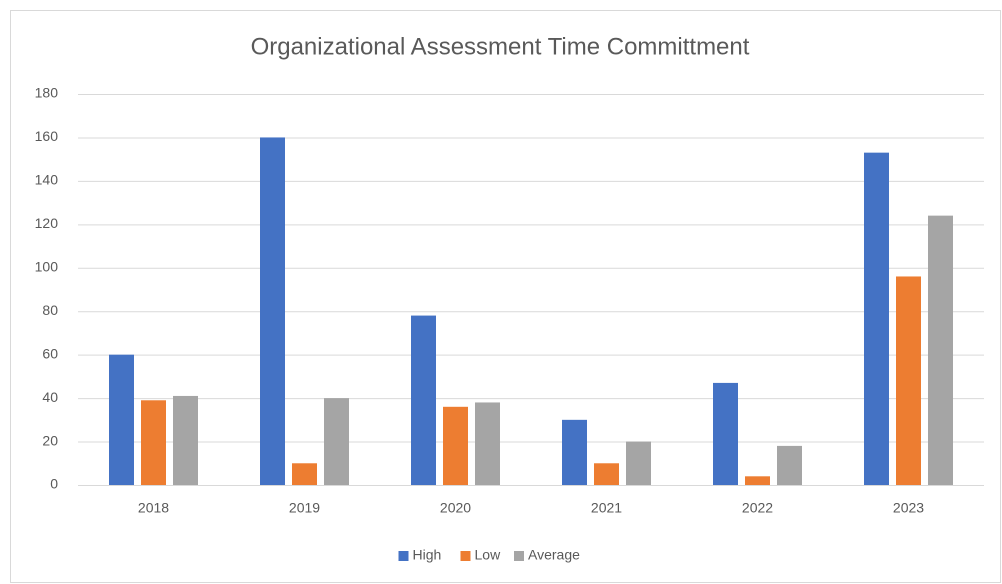 This screenshot has width=1002, height=584. What do you see at coordinates (304, 508) in the screenshot?
I see `x-tick-label: 2019` at bounding box center [304, 508].